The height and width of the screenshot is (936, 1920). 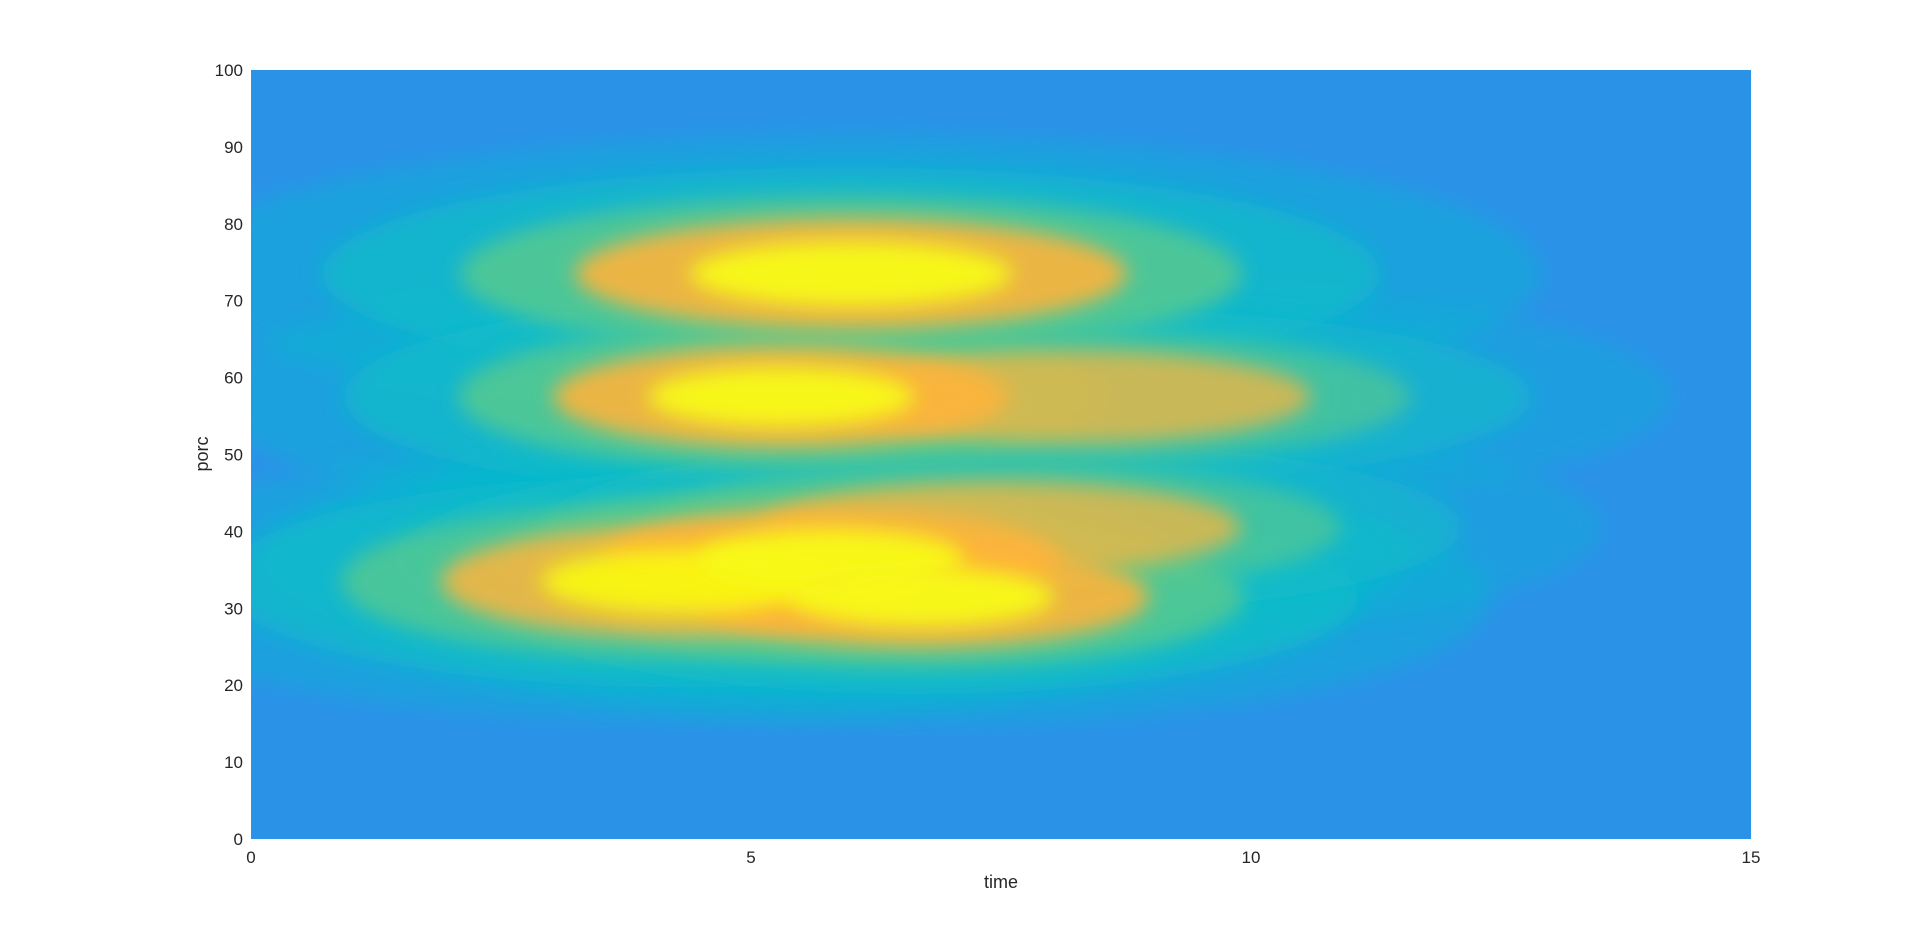 What do you see at coordinates (238, 839) in the screenshot?
I see `y-tick-label: 0` at bounding box center [238, 839].